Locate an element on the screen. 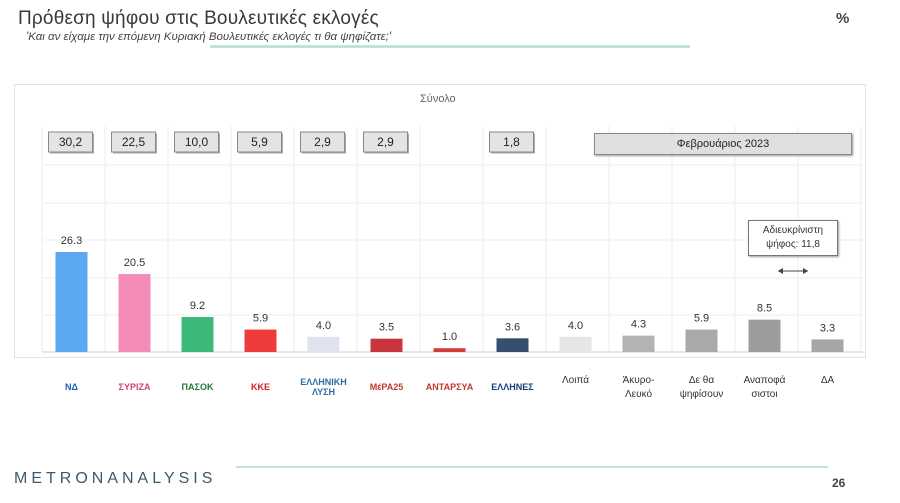 The height and width of the screenshot is (503, 900). total-label: Σύνολο is located at coordinates (438, 99).